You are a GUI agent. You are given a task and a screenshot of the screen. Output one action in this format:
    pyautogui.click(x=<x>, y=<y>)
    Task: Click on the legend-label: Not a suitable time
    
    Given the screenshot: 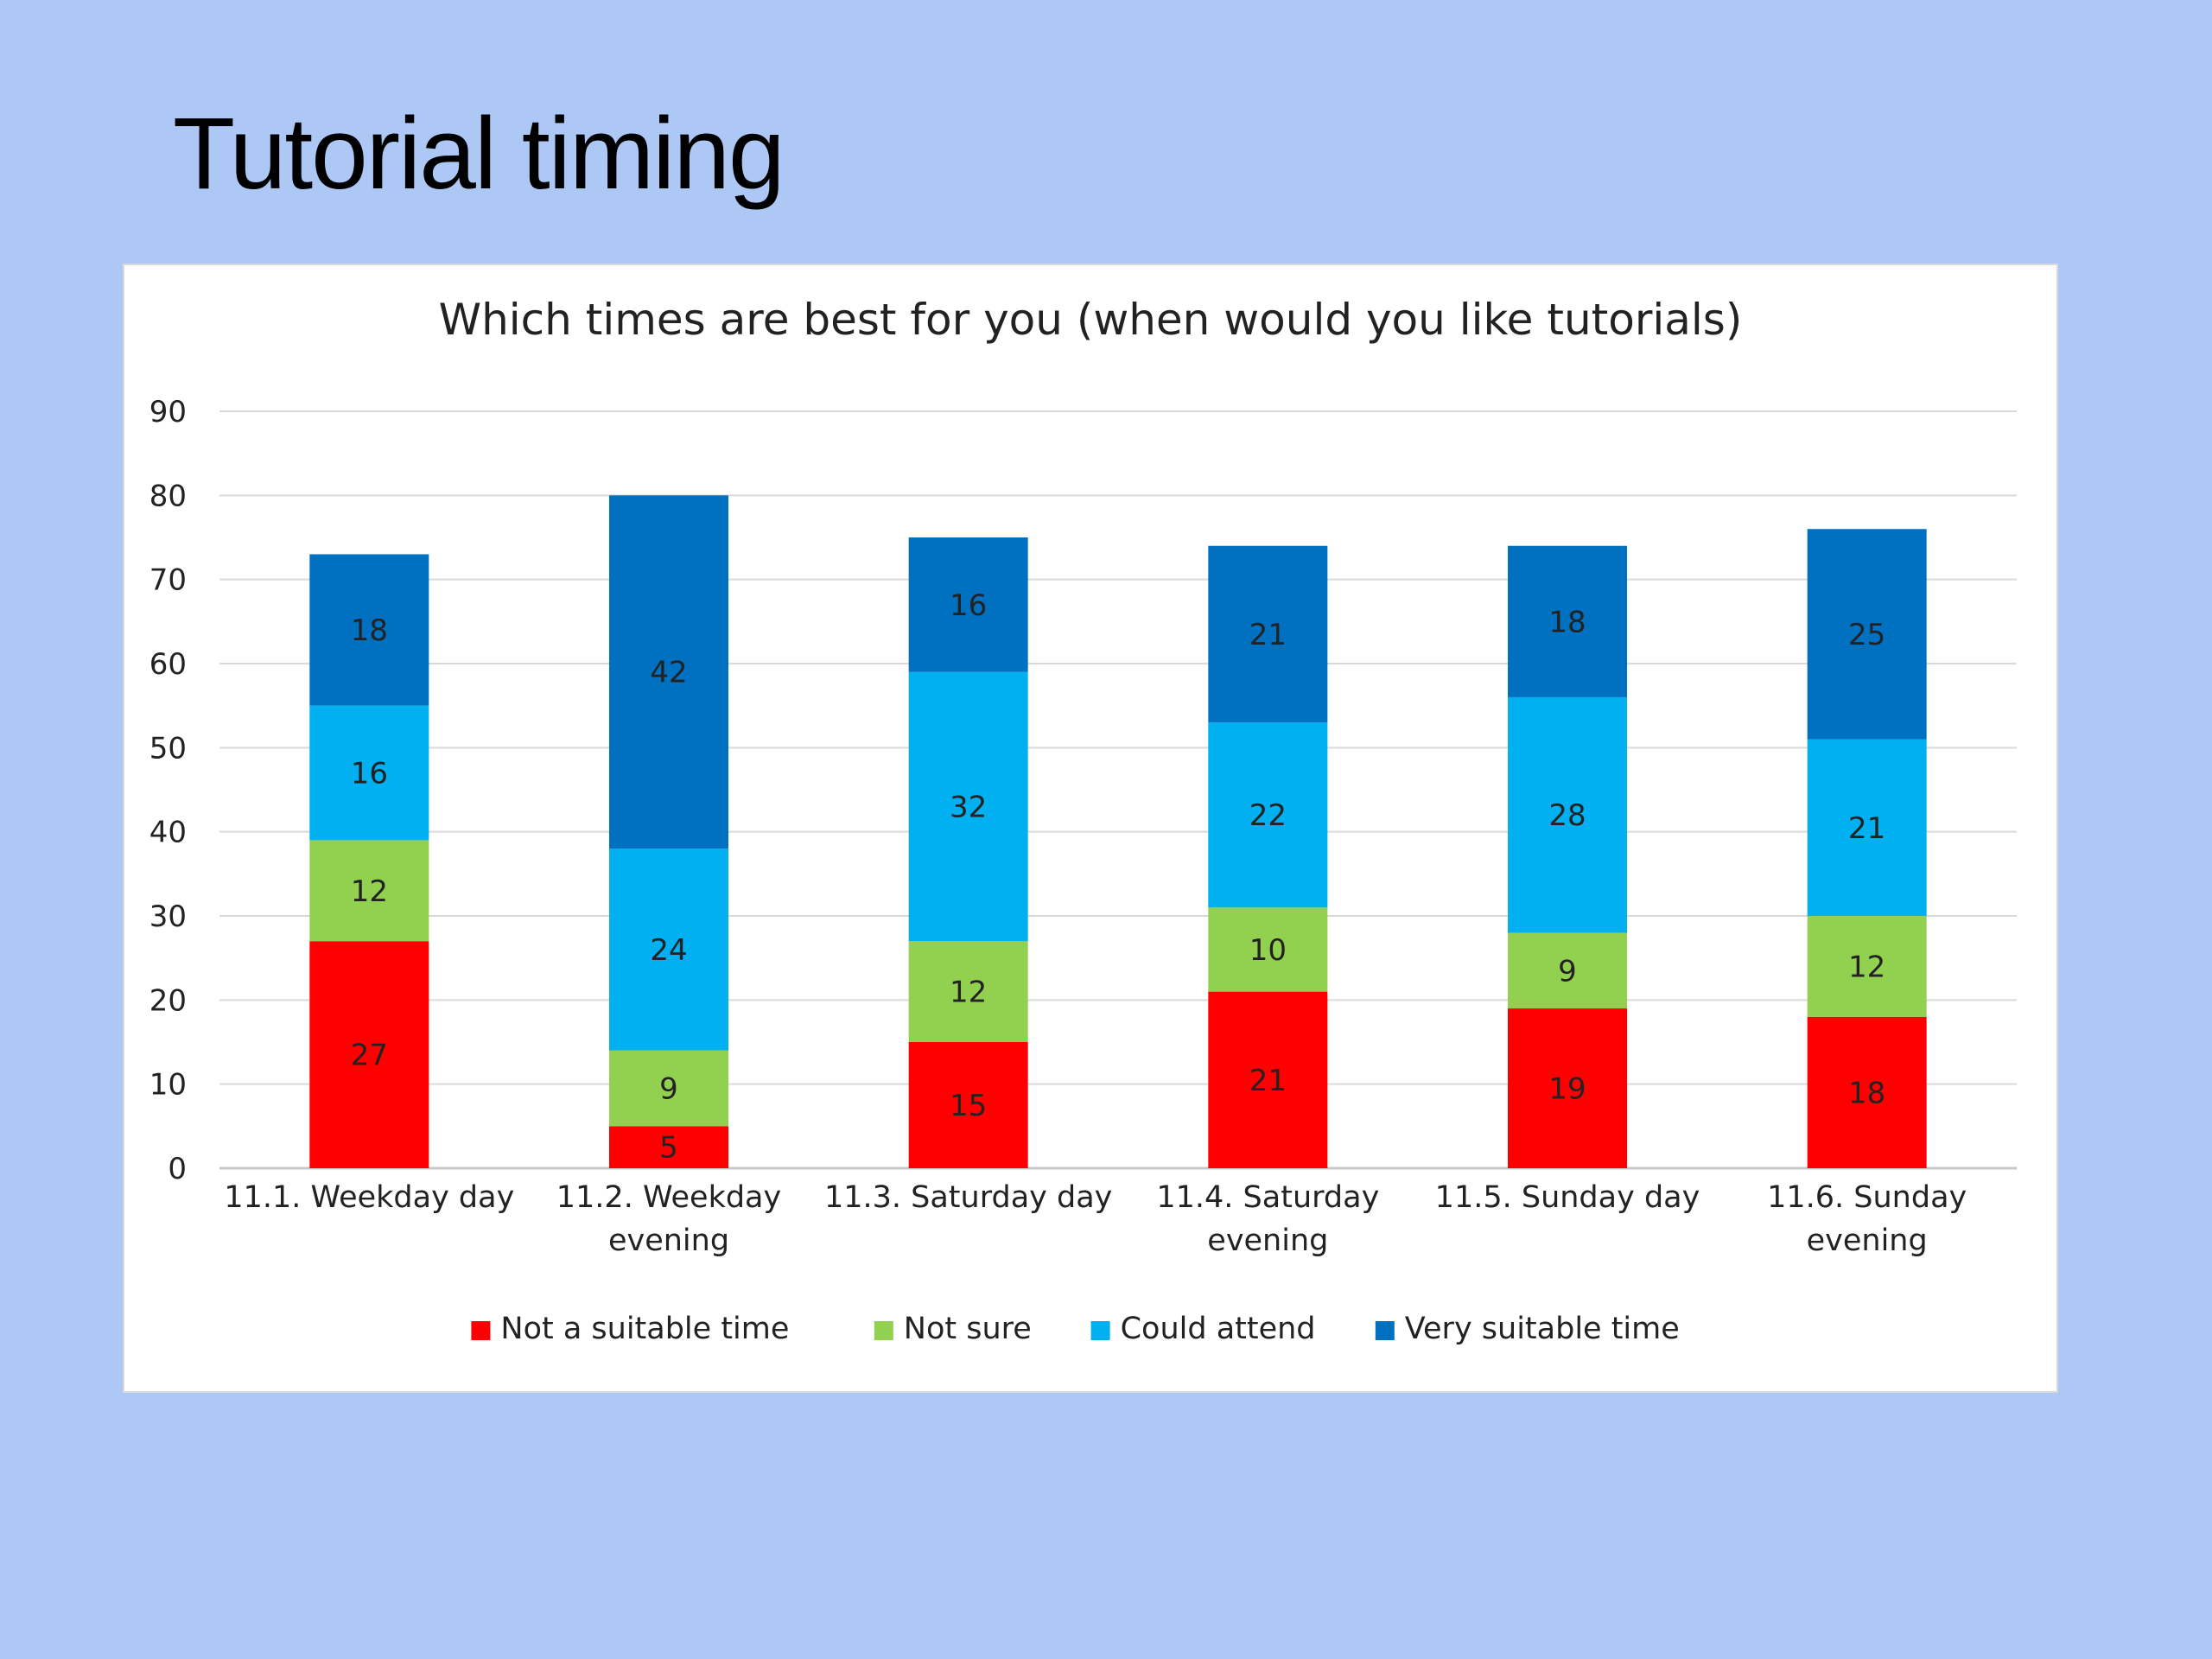 What is the action you would take?
    pyautogui.click(x=644, y=1329)
    